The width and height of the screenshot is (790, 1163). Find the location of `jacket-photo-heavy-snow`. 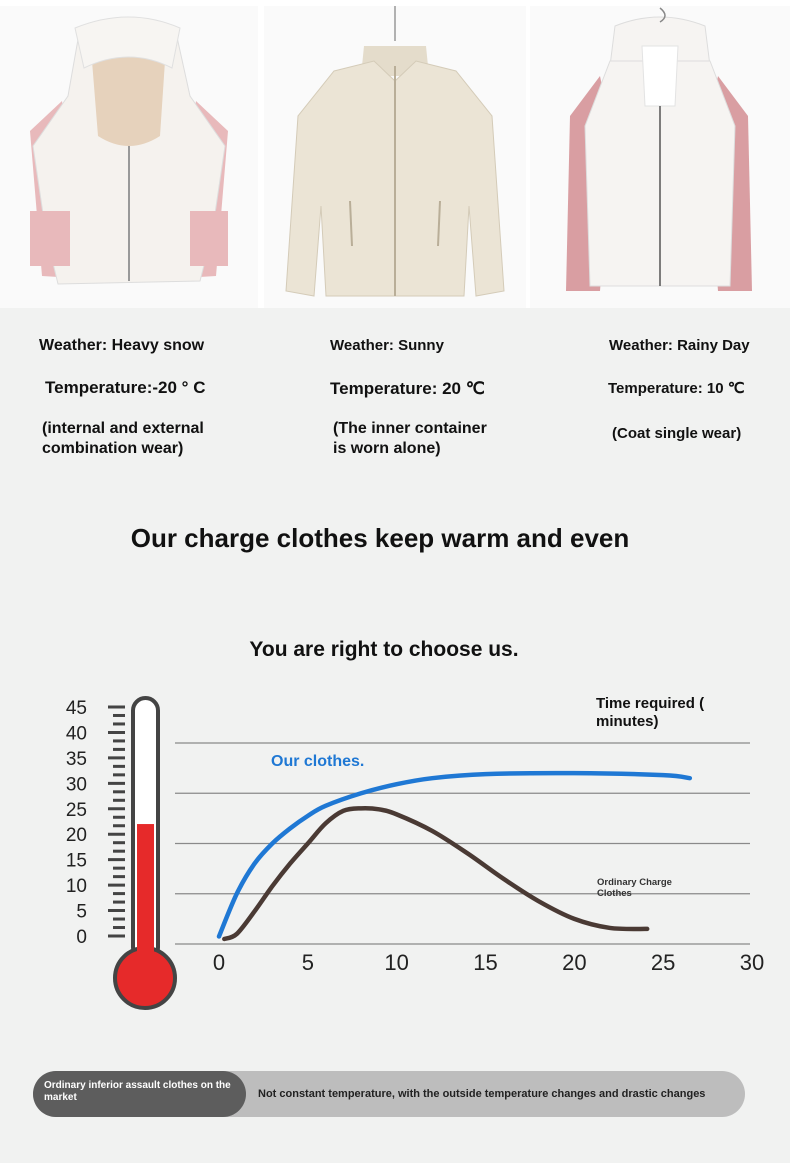

jacket-photo-heavy-snow is located at coordinates (129, 157).